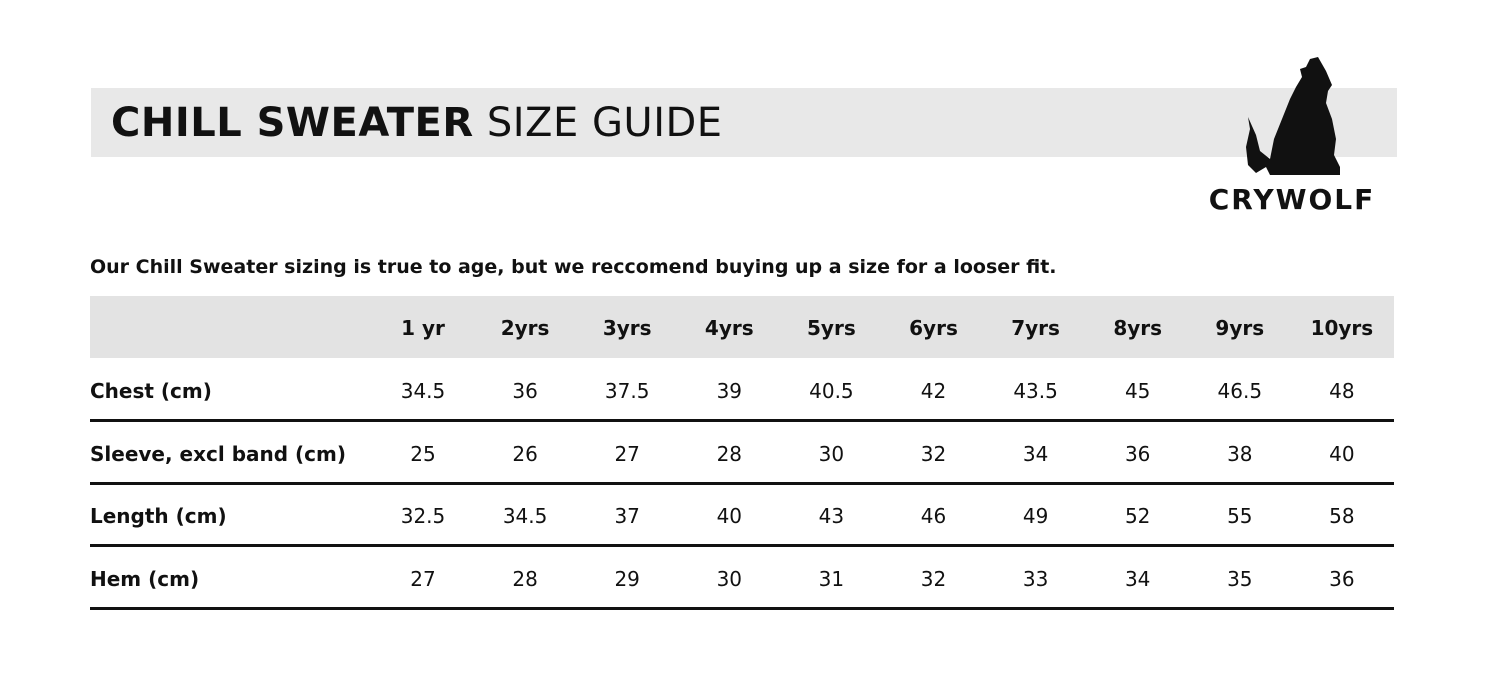  I want to click on column-header: 4yrs, so click(729, 328).